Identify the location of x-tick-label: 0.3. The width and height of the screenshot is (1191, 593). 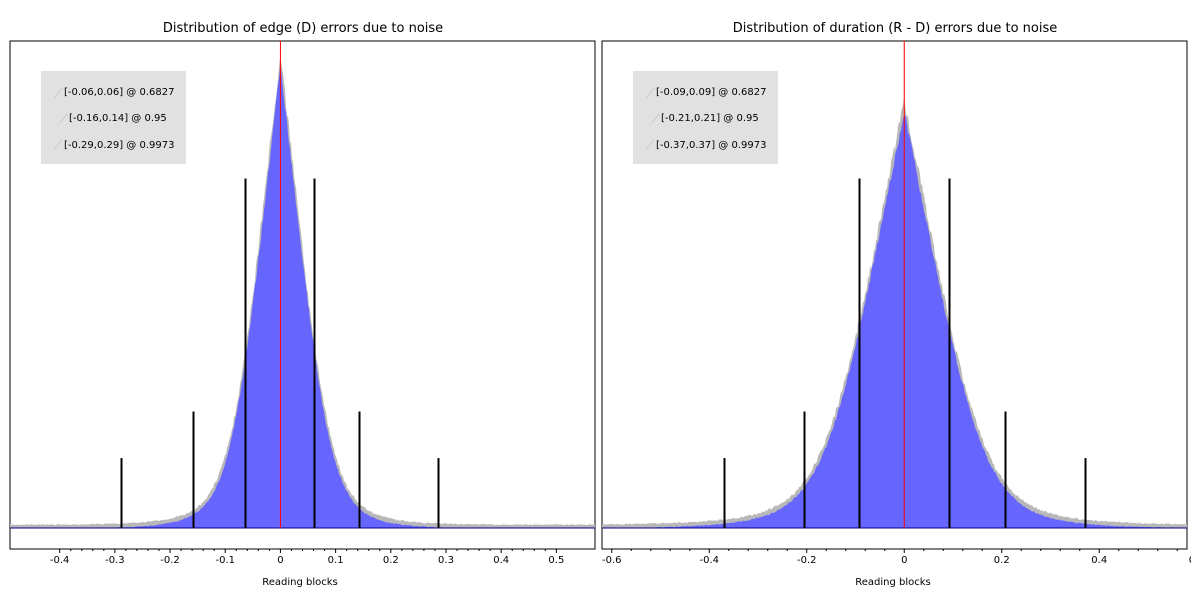
(446, 560).